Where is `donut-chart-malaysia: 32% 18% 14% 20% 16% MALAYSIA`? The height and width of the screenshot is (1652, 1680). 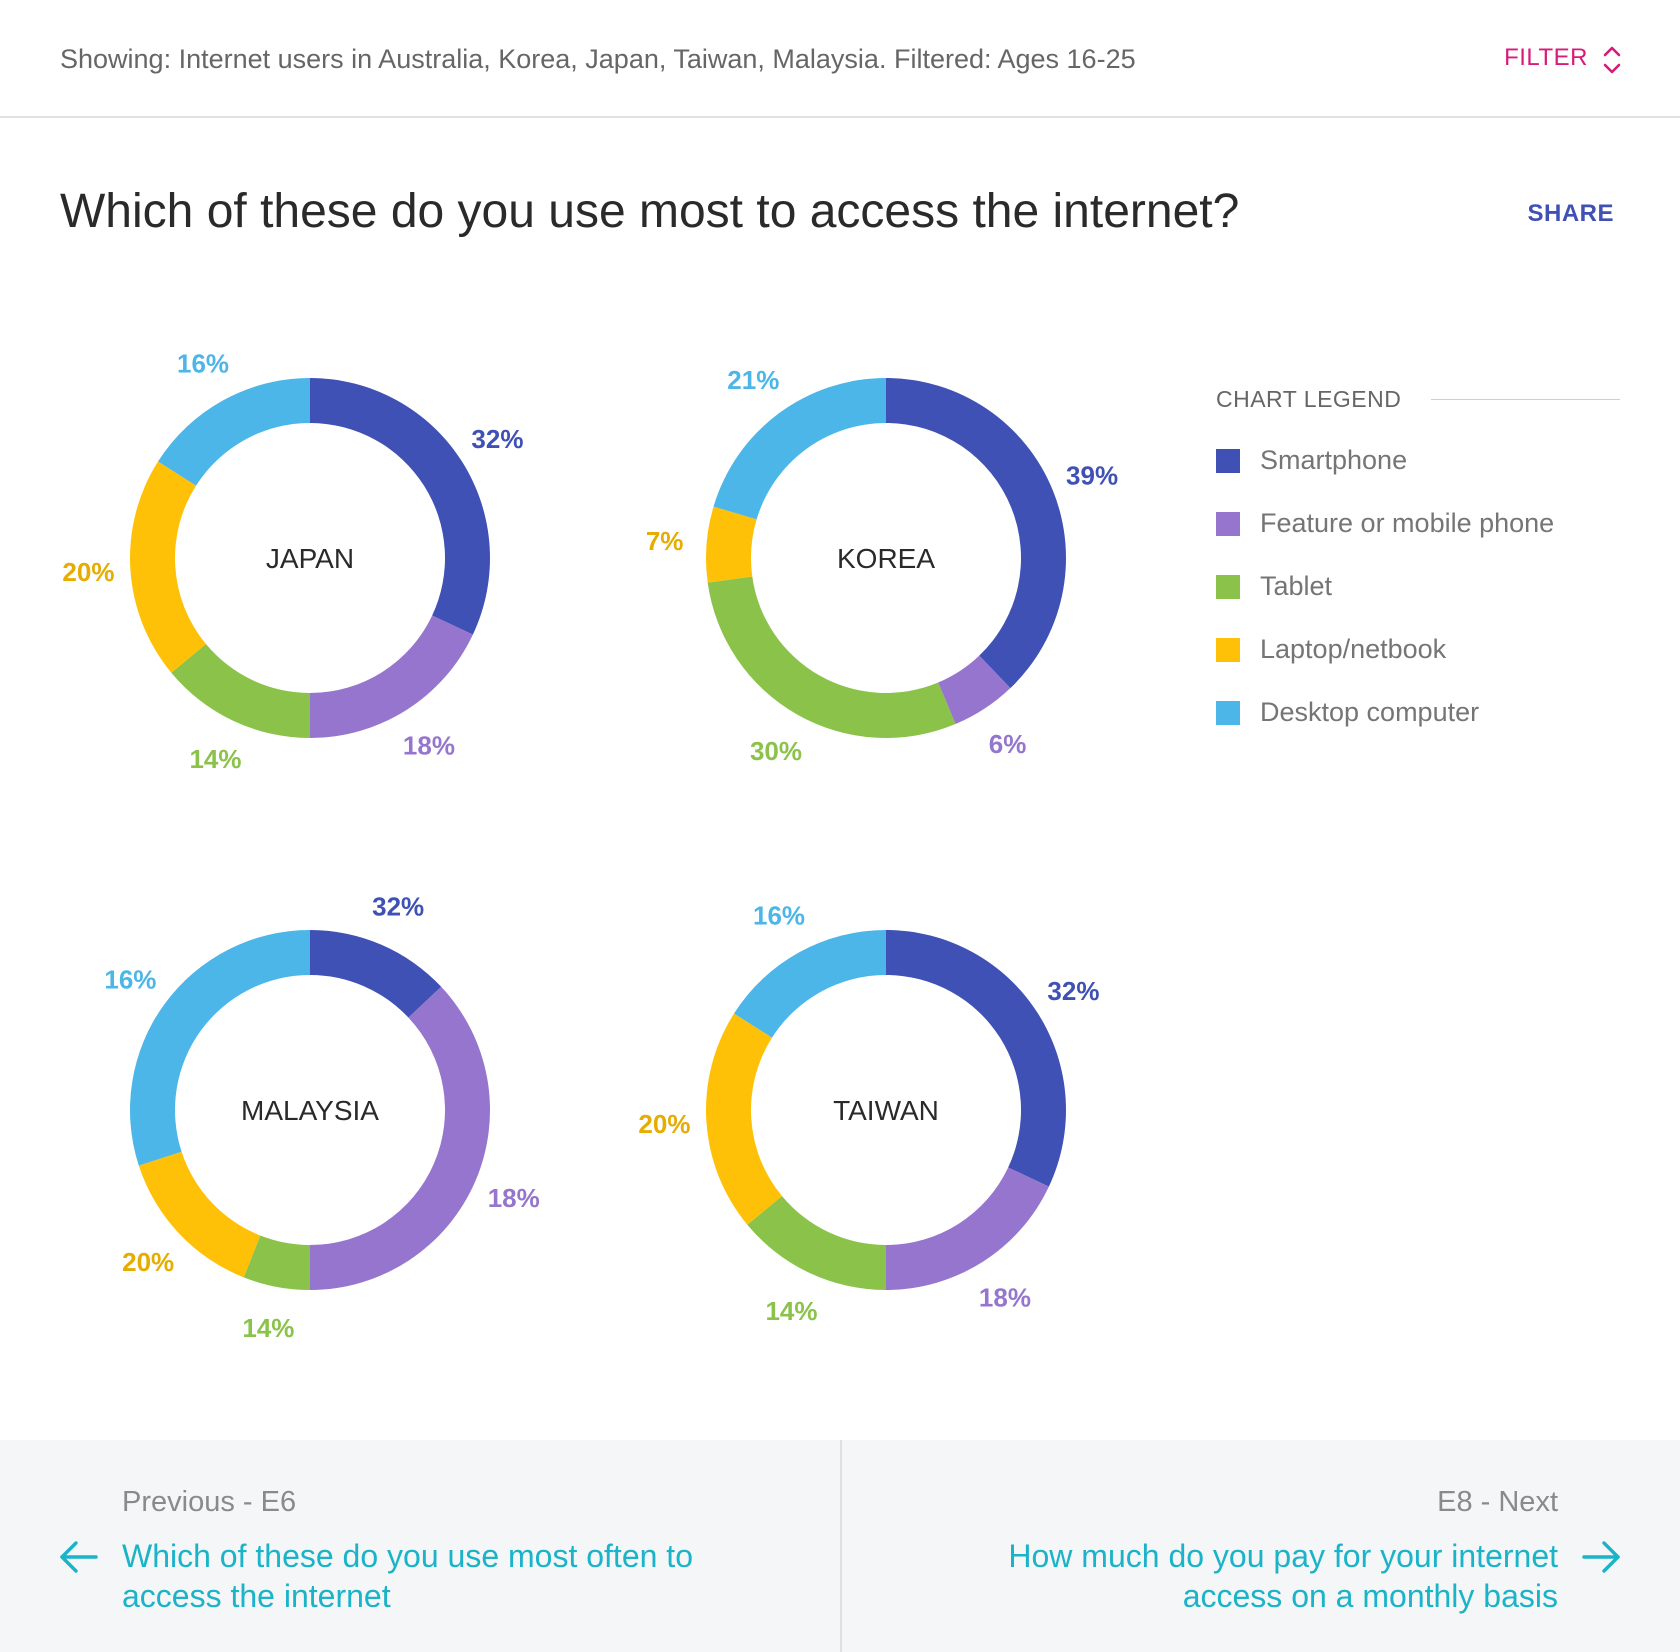
donut-chart-malaysia: 32% 18% 14% 20% 16% MALAYSIA is located at coordinates (321, 1117).